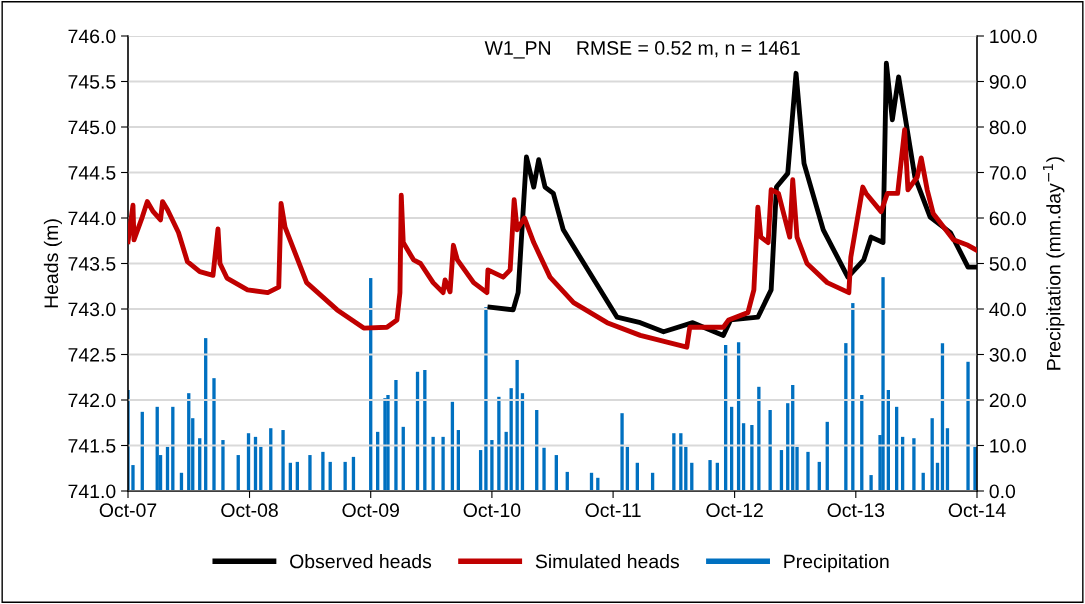  I want to click on y-tick-label: 743.5, so click(92, 263).